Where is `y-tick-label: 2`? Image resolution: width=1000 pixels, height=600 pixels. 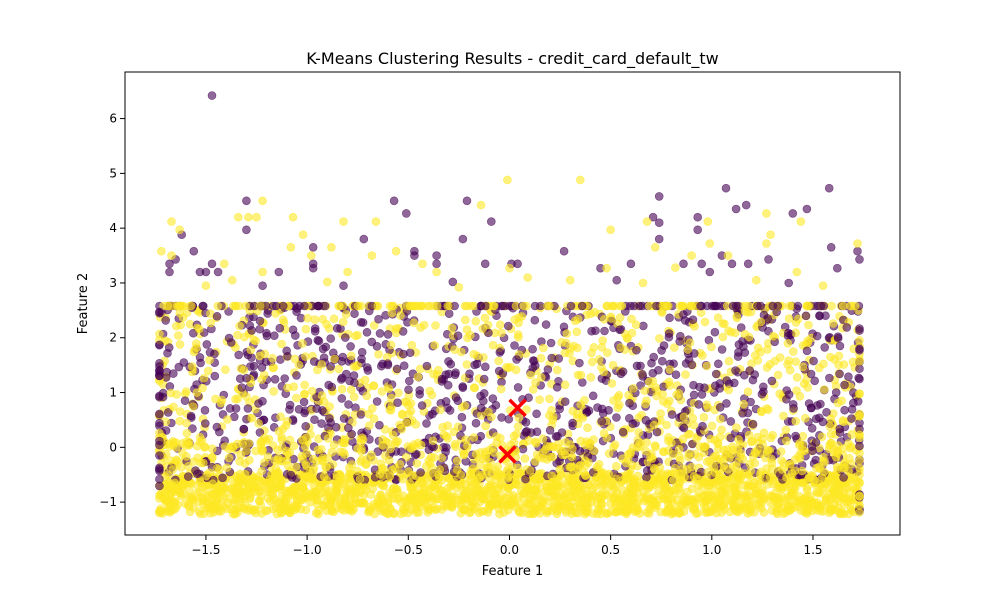
y-tick-label: 2 is located at coordinates (113, 338).